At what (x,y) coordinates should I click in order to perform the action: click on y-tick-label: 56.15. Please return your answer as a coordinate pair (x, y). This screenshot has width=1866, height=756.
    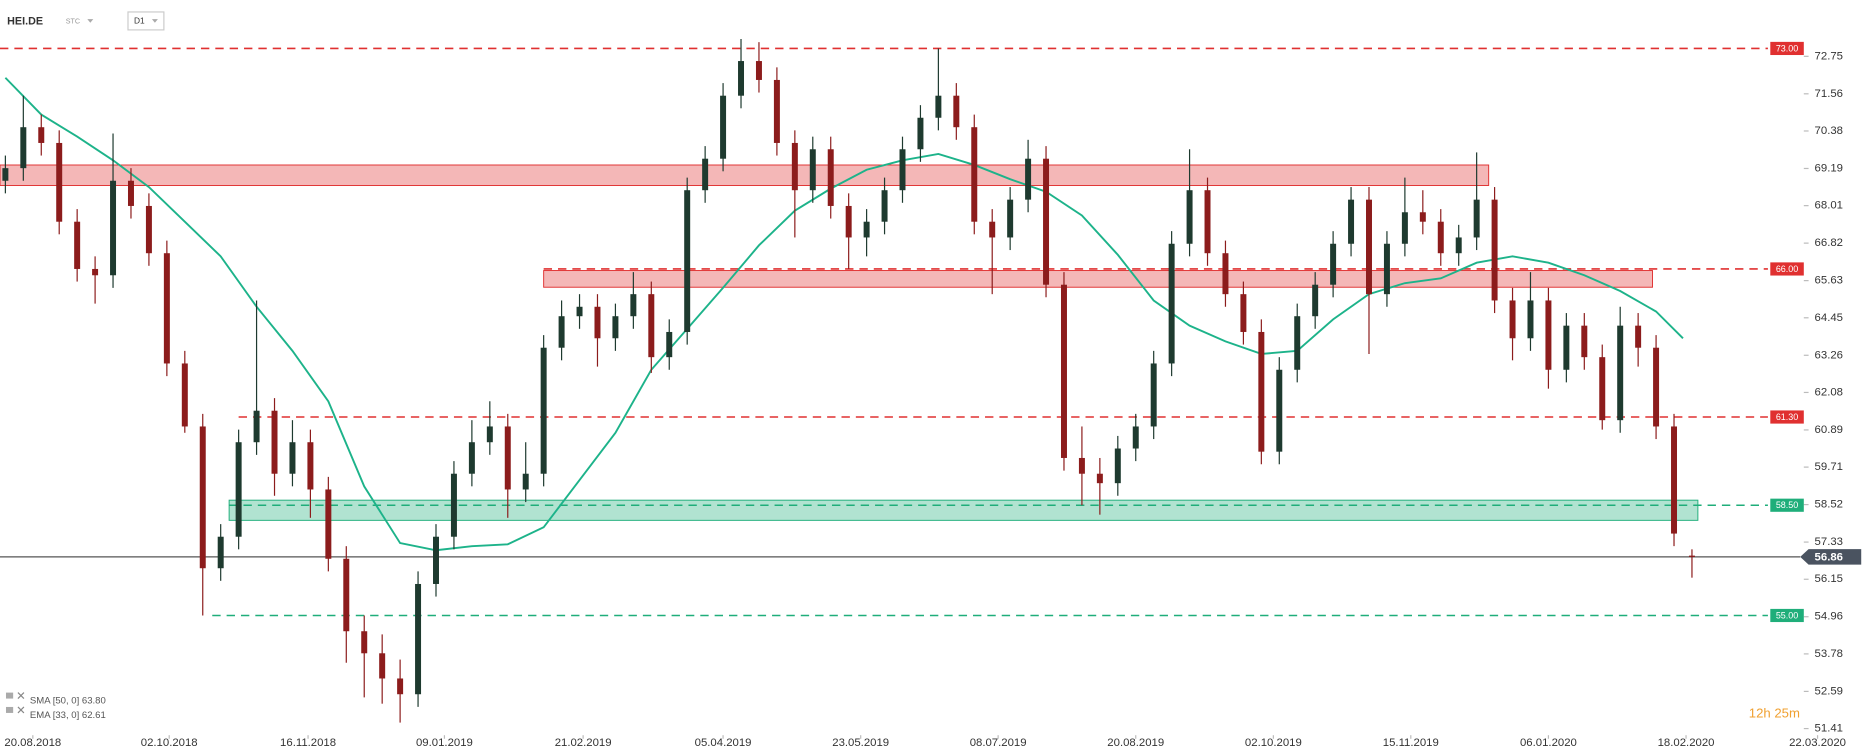
    Looking at the image, I should click on (1829, 579).